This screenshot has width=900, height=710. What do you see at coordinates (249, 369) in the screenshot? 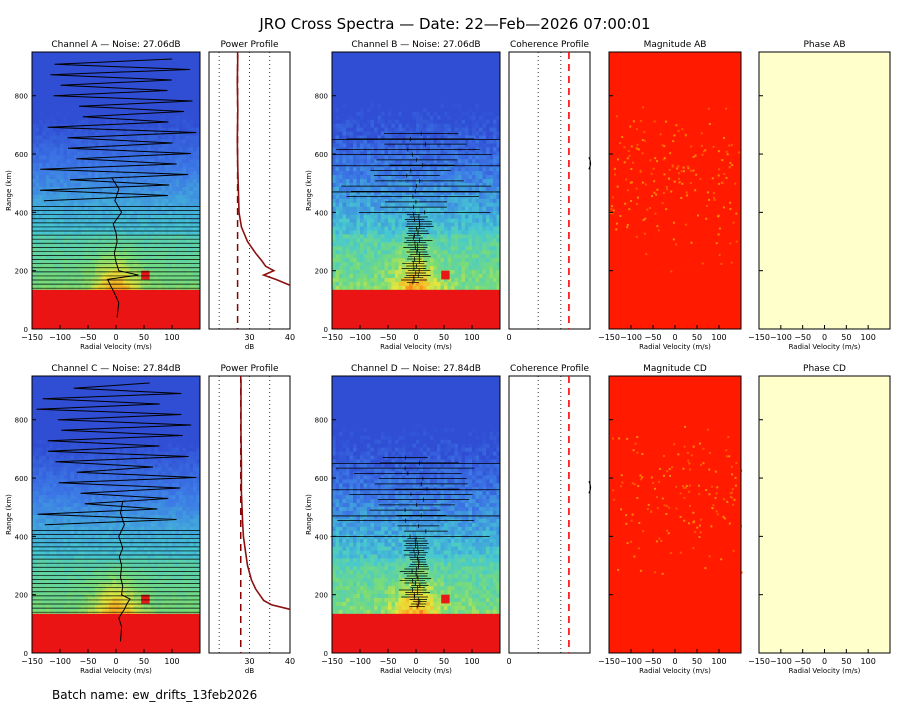
I see `panel-title: Power Profile` at bounding box center [249, 369].